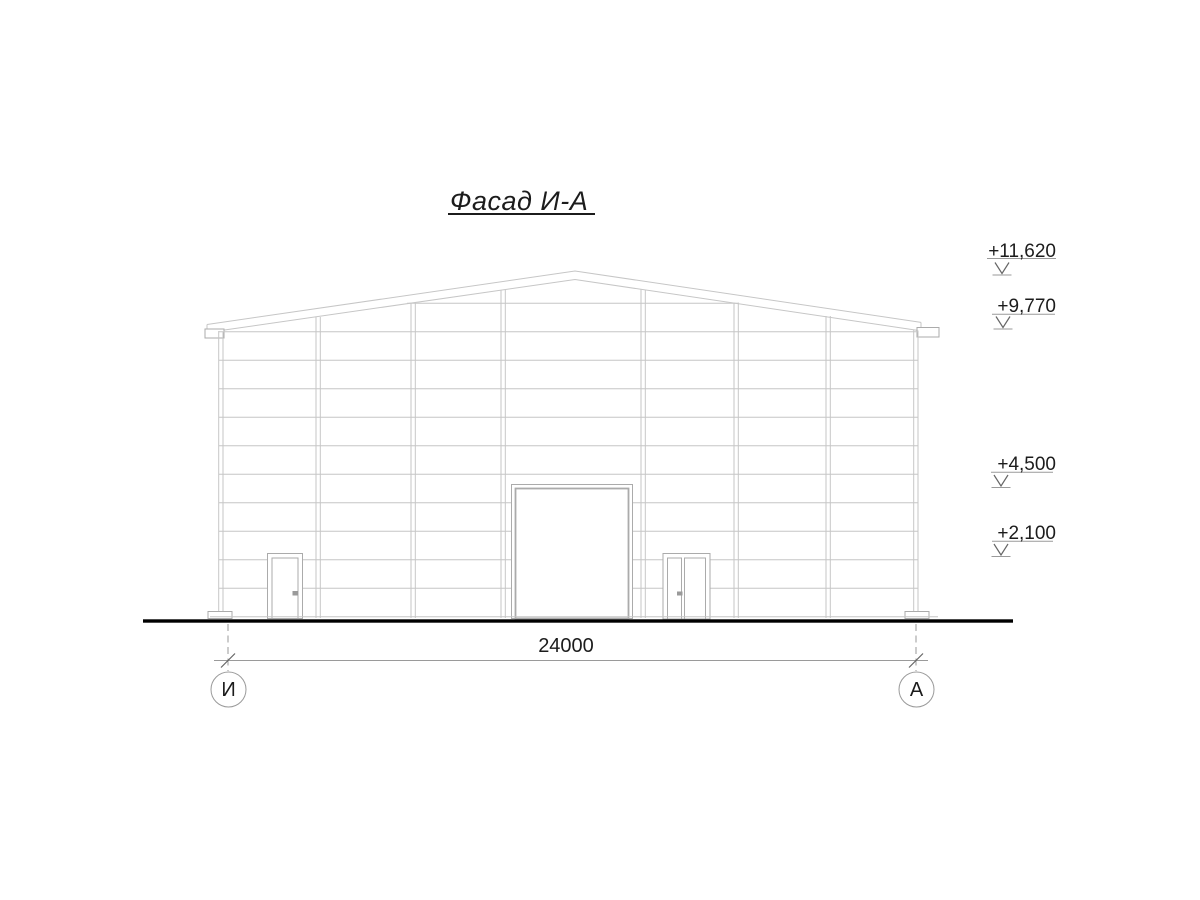 This screenshot has height=900, width=1200. What do you see at coordinates (1021, 407) in the screenshot?
I see `elevation-mark-symbols` at bounding box center [1021, 407].